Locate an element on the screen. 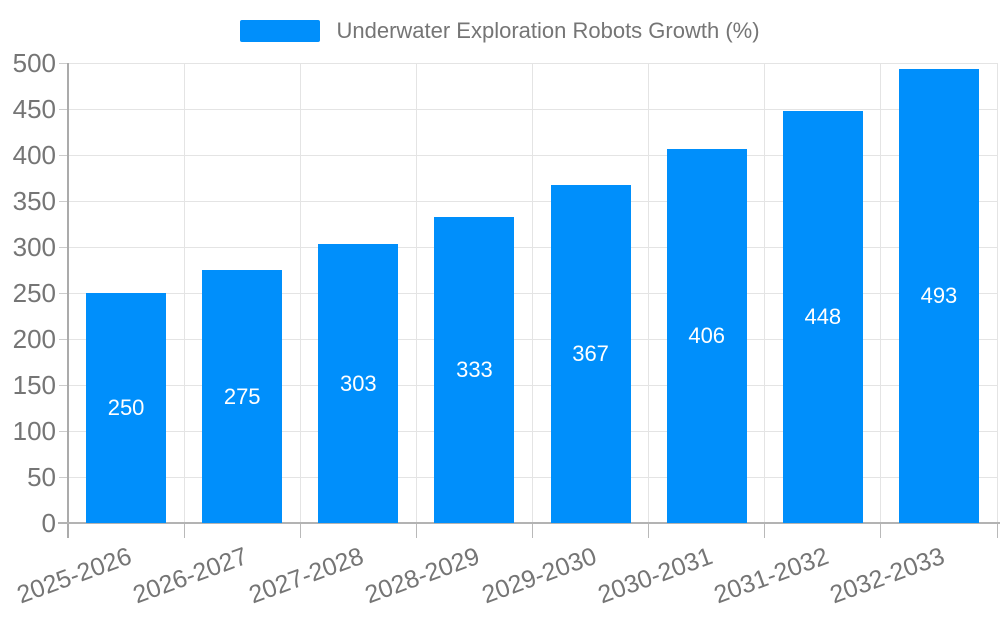 The height and width of the screenshot is (637, 1000). y-axis-label: 300 is located at coordinates (34, 247).